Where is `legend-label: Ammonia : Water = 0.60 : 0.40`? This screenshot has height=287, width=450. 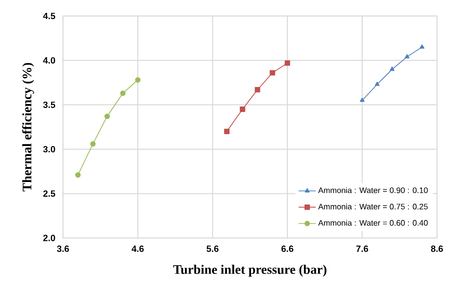
legend-label: Ammonia : Water = 0.60 : 0.40 is located at coordinates (373, 223).